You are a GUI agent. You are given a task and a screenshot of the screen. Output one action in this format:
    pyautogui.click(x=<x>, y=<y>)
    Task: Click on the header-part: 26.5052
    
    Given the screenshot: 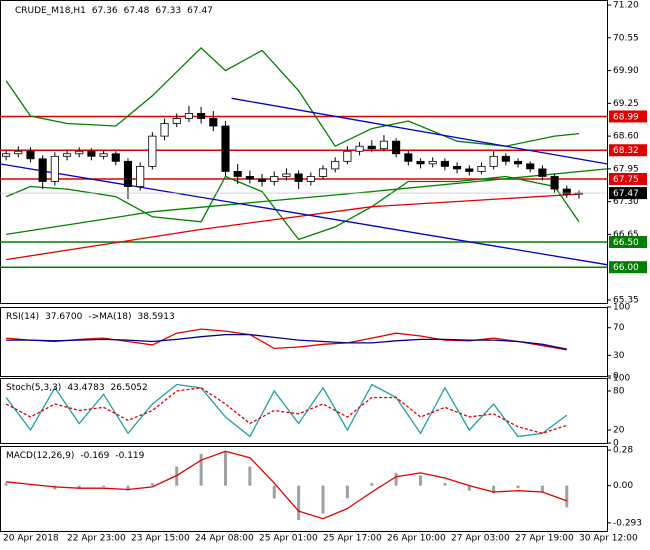 What is the action you would take?
    pyautogui.click(x=129, y=388)
    